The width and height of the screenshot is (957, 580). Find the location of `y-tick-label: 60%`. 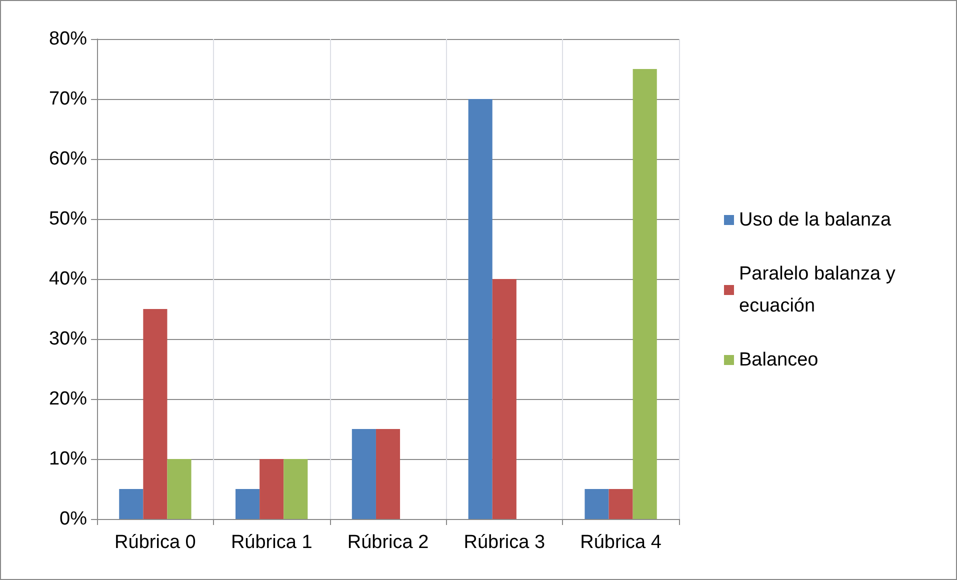

y-tick-label: 60% is located at coordinates (68, 159).